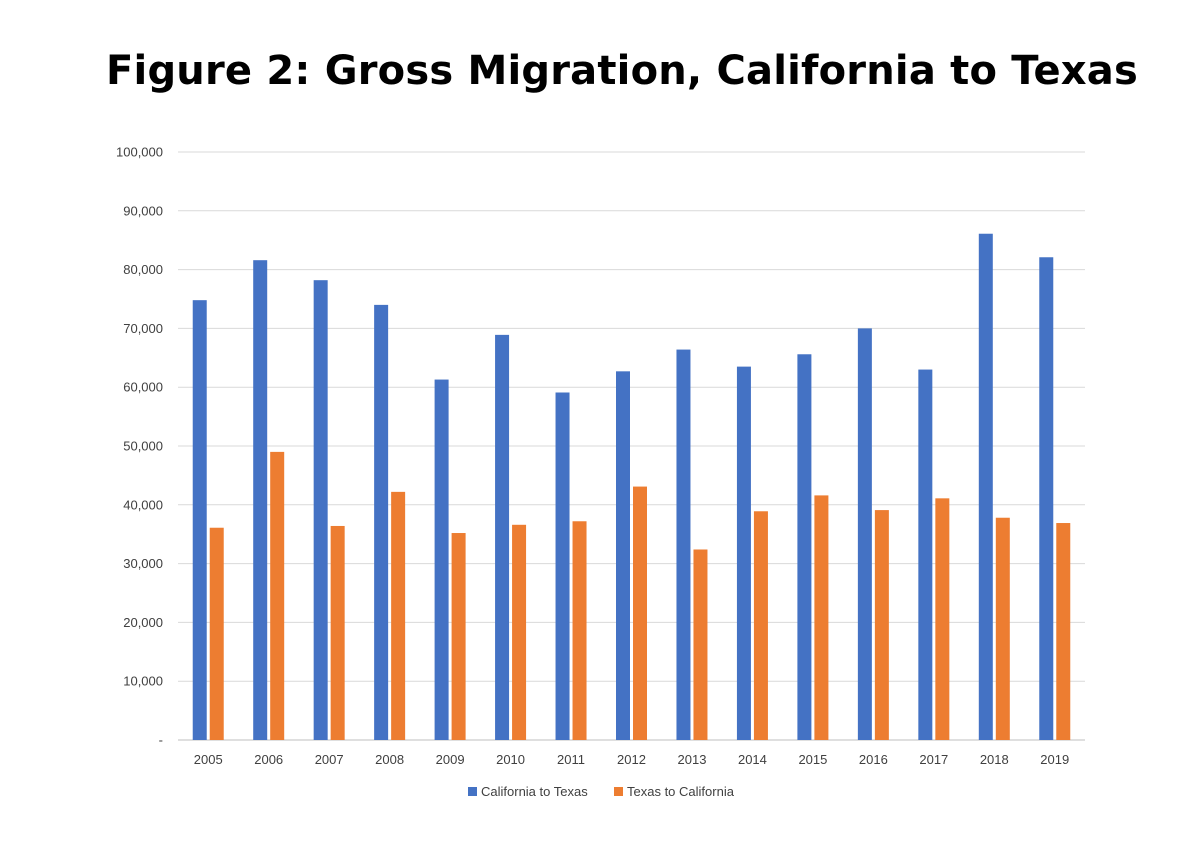 Image resolution: width=1200 pixels, height=853 pixels. What do you see at coordinates (601, 791) in the screenshot?
I see `legend: California to Texas Texas to California` at bounding box center [601, 791].